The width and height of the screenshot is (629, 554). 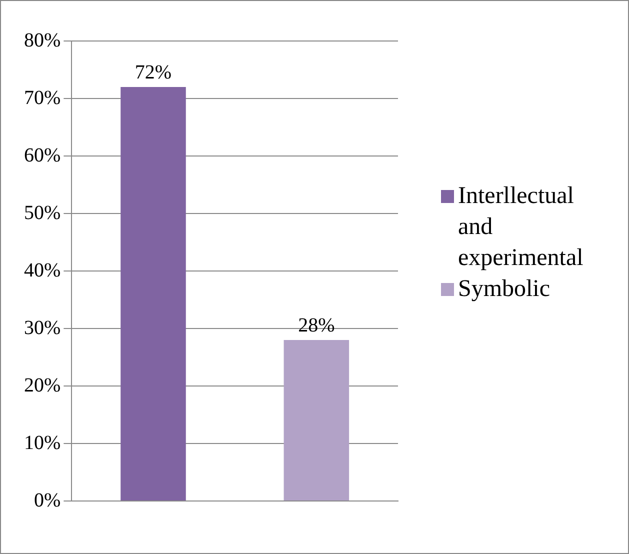 What do you see at coordinates (47, 500) in the screenshot?
I see `y-tick-label: 0%` at bounding box center [47, 500].